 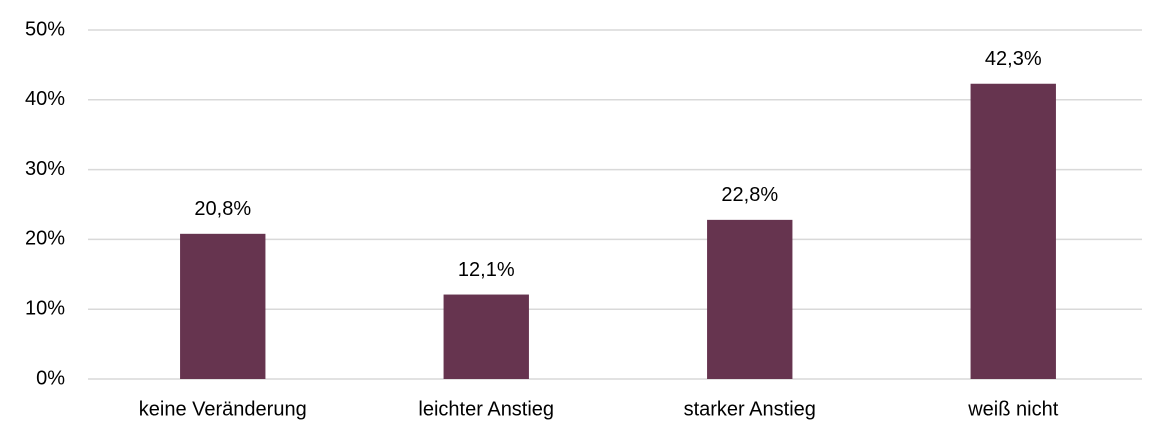 I want to click on x-tick-label: starker Anstieg, so click(x=750, y=409).